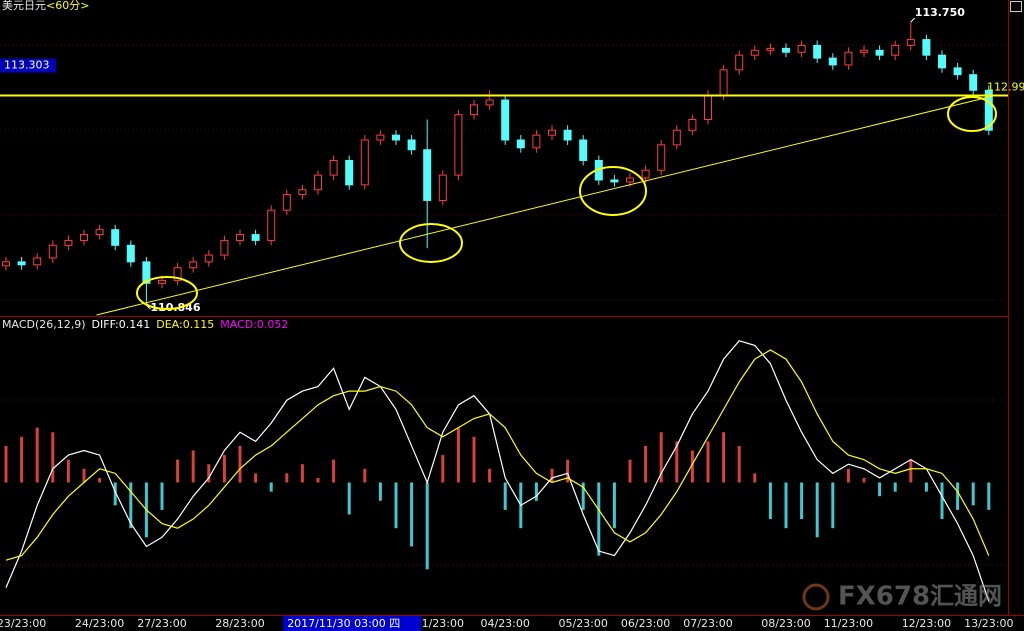 This screenshot has width=1024, height=631. I want to click on annotation-label: 113.750, so click(940, 12).